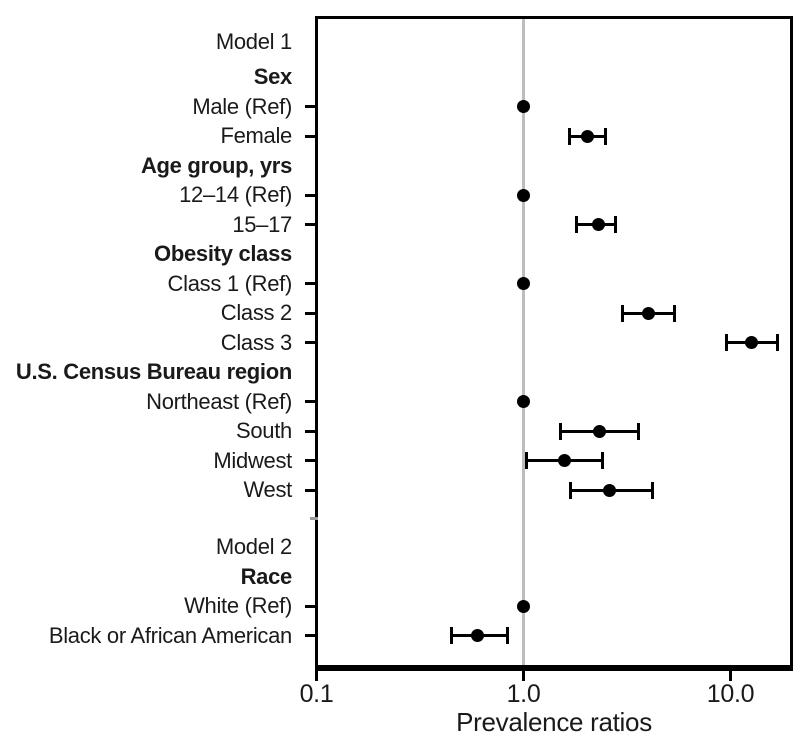 This screenshot has height=745, width=800. I want to click on row-label: Midwest, so click(252, 460).